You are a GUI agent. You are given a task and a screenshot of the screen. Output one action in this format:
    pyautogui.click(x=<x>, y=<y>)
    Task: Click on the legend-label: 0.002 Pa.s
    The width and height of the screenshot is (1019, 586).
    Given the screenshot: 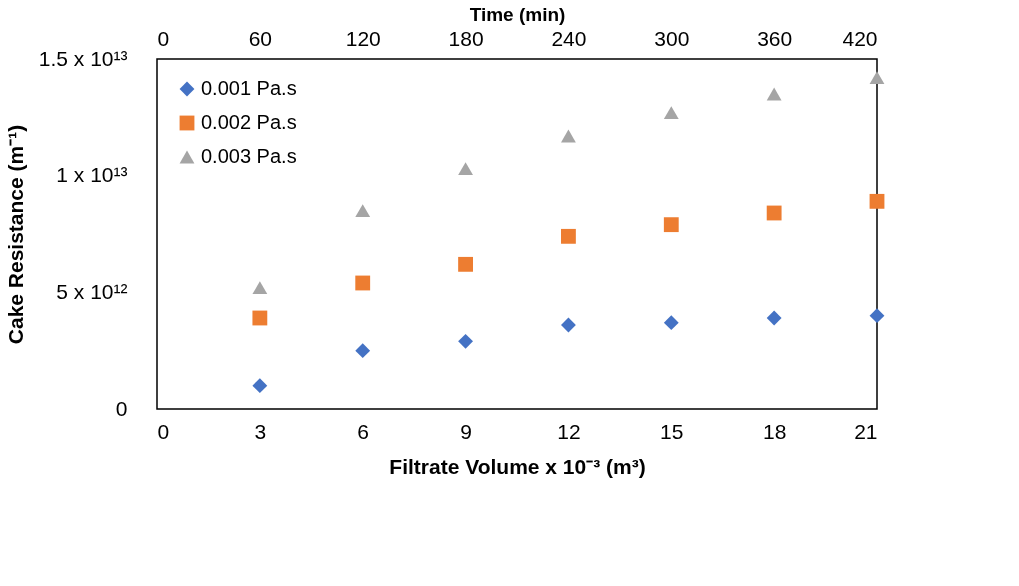 What is the action you would take?
    pyautogui.click(x=249, y=122)
    